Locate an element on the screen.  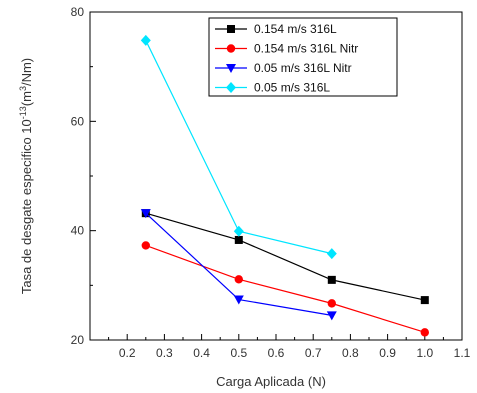
x-tick-label: 0.8 is located at coordinates (350, 353).